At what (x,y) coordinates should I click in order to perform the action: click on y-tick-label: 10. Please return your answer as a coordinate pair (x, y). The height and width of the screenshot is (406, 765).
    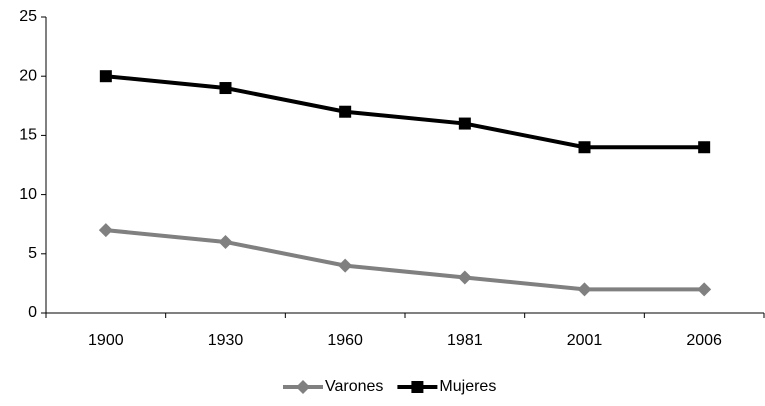
    Looking at the image, I should click on (28, 194).